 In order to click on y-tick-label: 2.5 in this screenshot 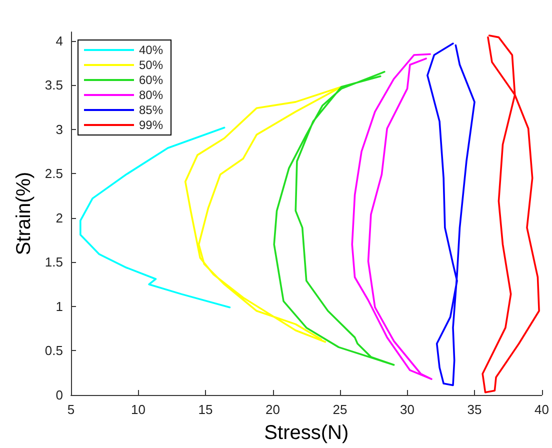, I will do `click(53, 174)`.